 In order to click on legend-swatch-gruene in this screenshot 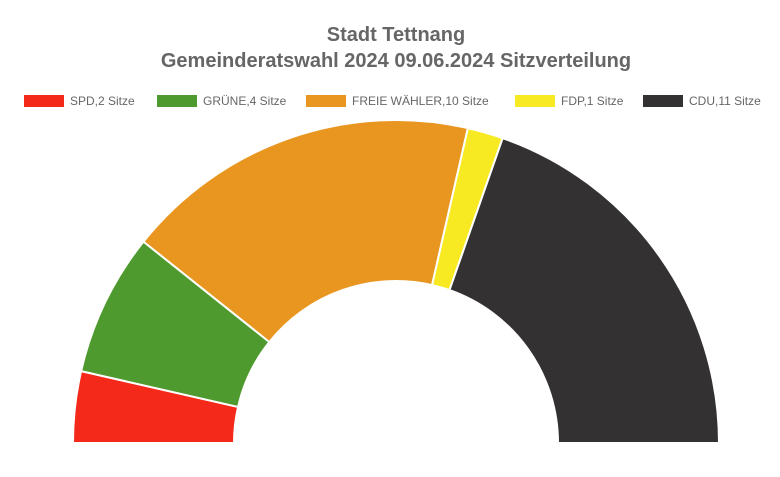, I will do `click(177, 101)`.